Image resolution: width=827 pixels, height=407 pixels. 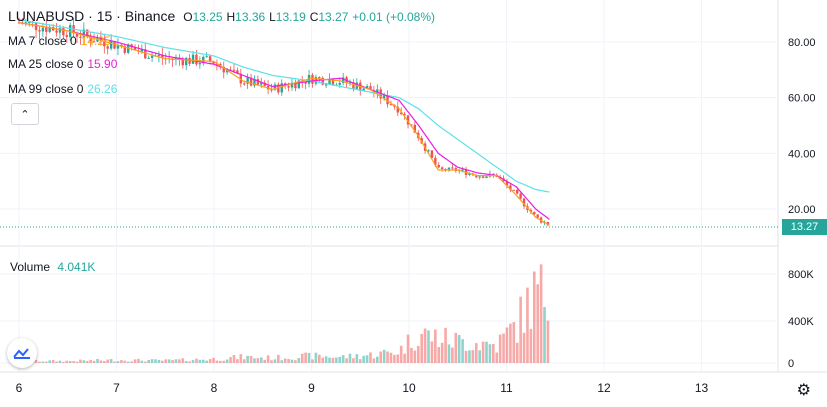 I want to click on time-tick-label: 11, so click(x=506, y=388).